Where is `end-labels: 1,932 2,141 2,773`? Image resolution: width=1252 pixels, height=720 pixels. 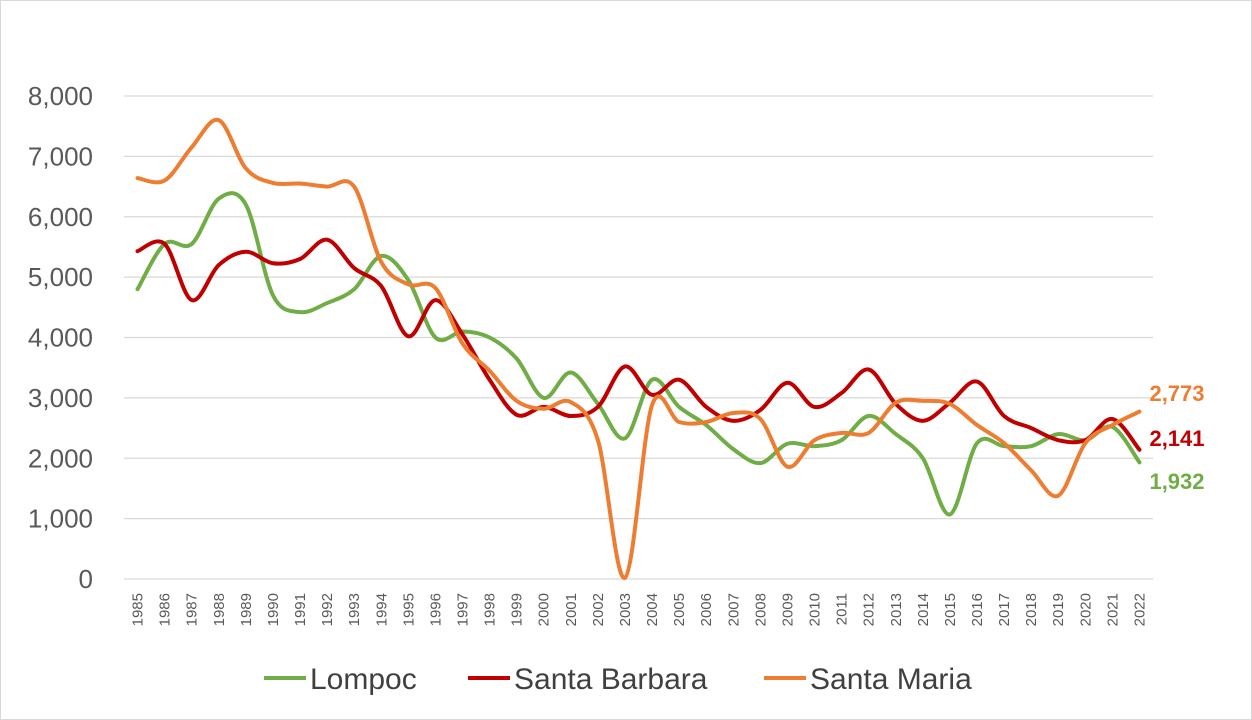
end-labels: 1,932 2,141 2,773 is located at coordinates (1176, 437).